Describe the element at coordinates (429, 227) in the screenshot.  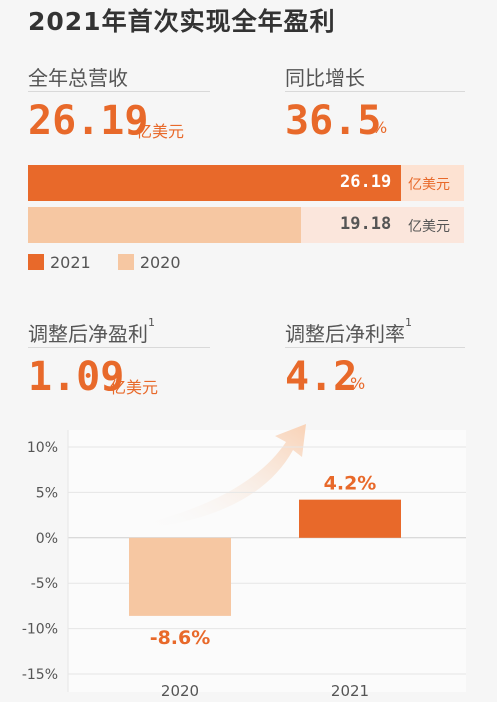
I see `revenue-bar-2020-unit: 亿美元` at that location.